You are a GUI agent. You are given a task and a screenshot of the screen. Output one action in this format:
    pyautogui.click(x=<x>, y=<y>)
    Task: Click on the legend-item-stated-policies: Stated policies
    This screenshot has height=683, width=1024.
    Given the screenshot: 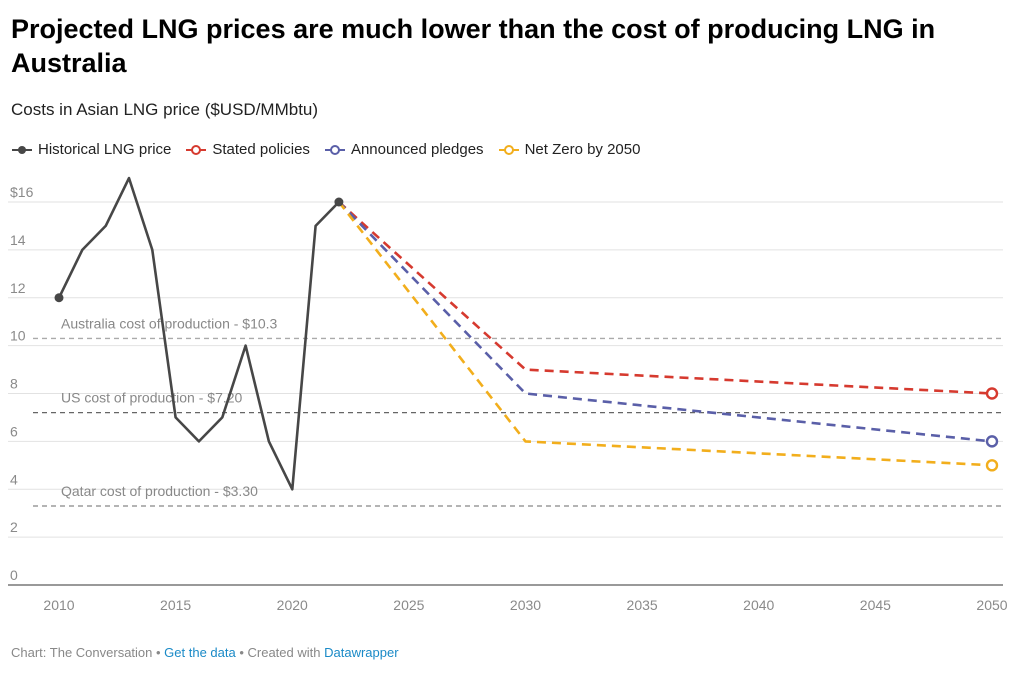 What is the action you would take?
    pyautogui.click(x=247, y=149)
    